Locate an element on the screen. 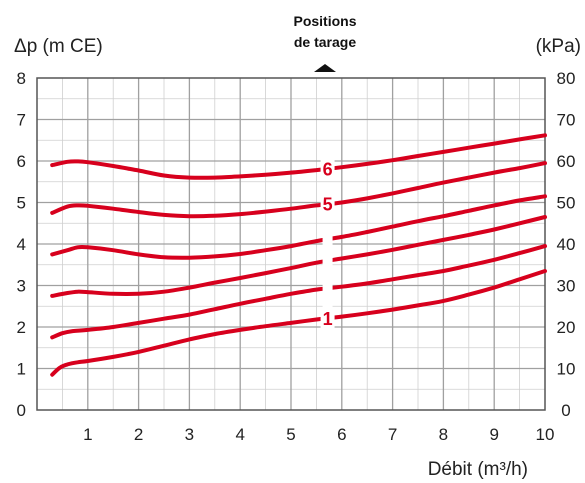 The height and width of the screenshot is (483, 585). x-tick-label: 4 is located at coordinates (239, 434).